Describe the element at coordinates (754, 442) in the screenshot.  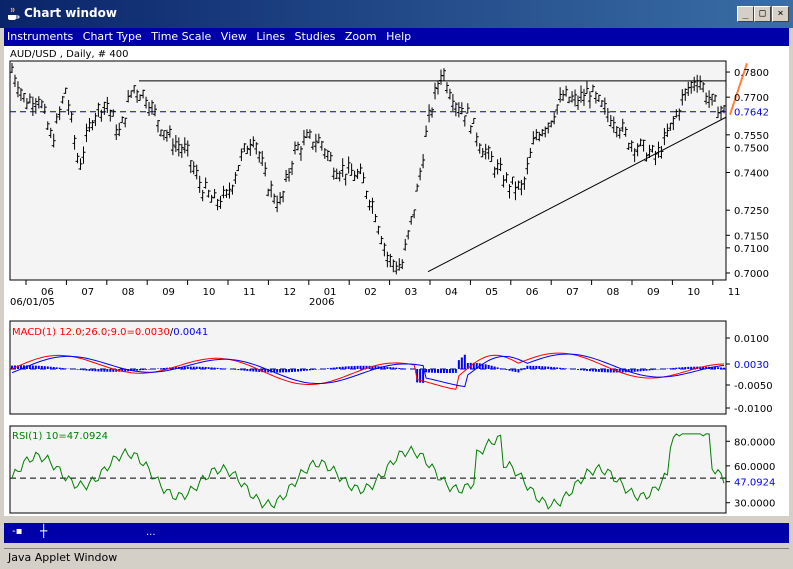
I see `rsi-tick-label: 80.0000` at that location.